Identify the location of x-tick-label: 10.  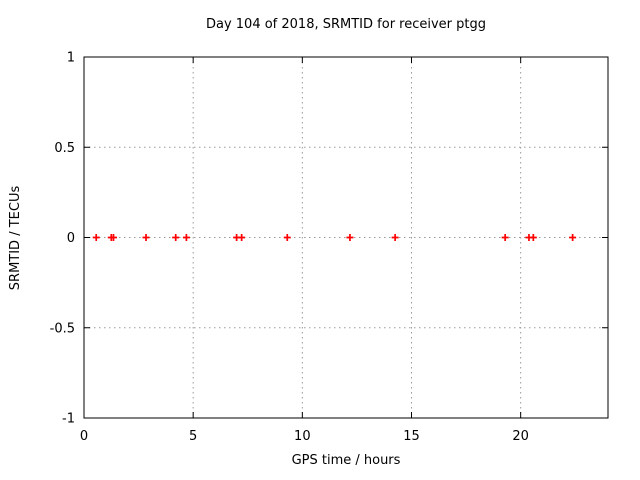
(302, 436).